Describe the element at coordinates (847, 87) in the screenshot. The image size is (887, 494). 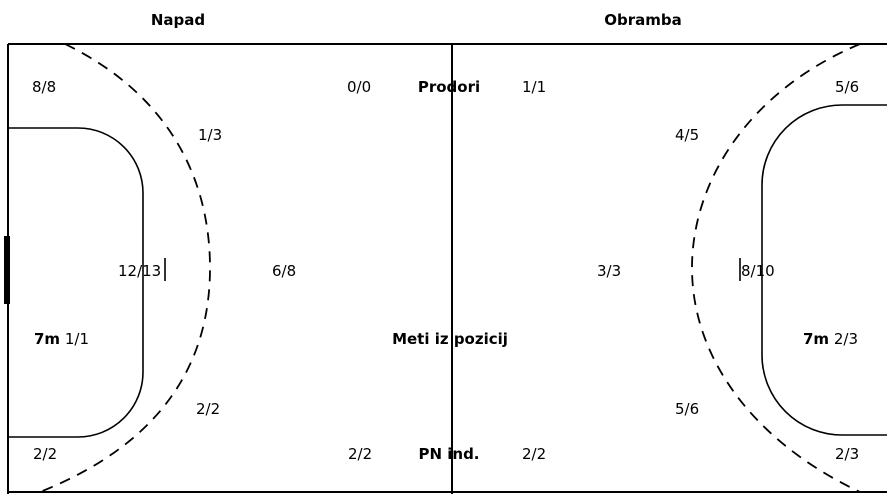
I see `obramba-right-wing-top: 5/6` at that location.